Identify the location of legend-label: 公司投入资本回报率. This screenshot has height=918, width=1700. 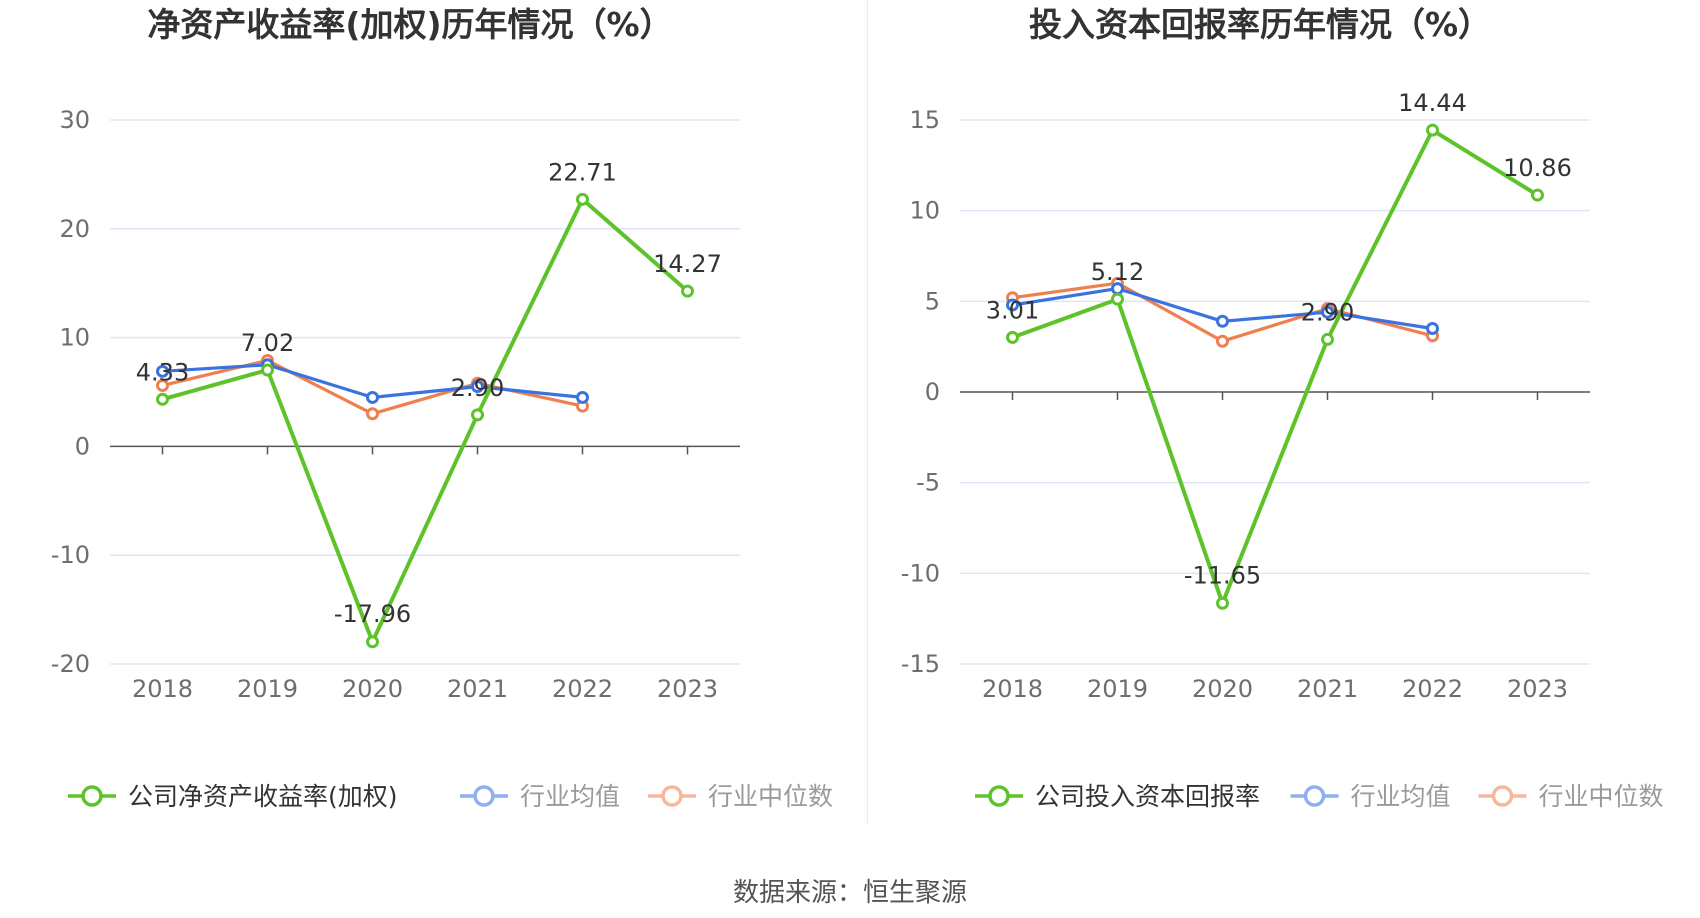
(1147, 796).